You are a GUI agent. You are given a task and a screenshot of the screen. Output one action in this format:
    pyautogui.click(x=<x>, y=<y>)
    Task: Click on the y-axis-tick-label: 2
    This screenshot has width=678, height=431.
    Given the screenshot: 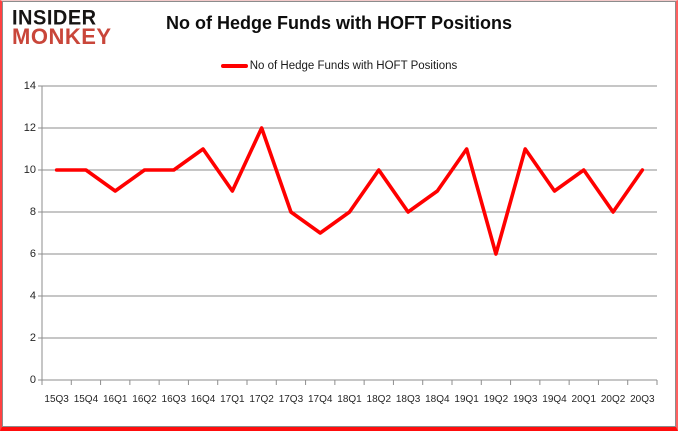 What is the action you would take?
    pyautogui.click(x=32, y=338)
    